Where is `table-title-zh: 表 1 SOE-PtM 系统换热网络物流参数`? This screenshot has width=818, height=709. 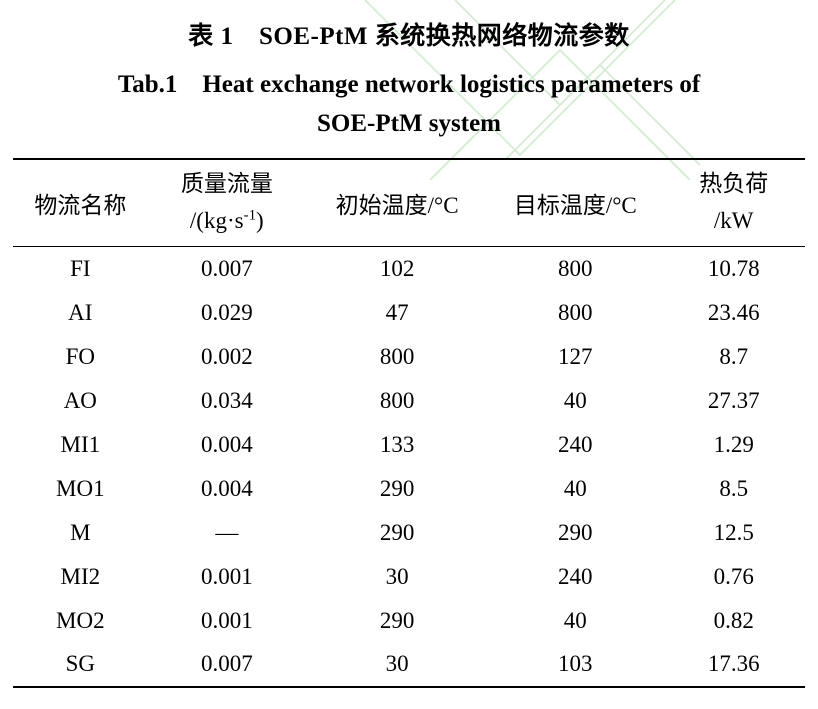
table-title-zh: 表 1 SOE-PtM 系统换热网络物流参数 is located at coordinates (409, 36).